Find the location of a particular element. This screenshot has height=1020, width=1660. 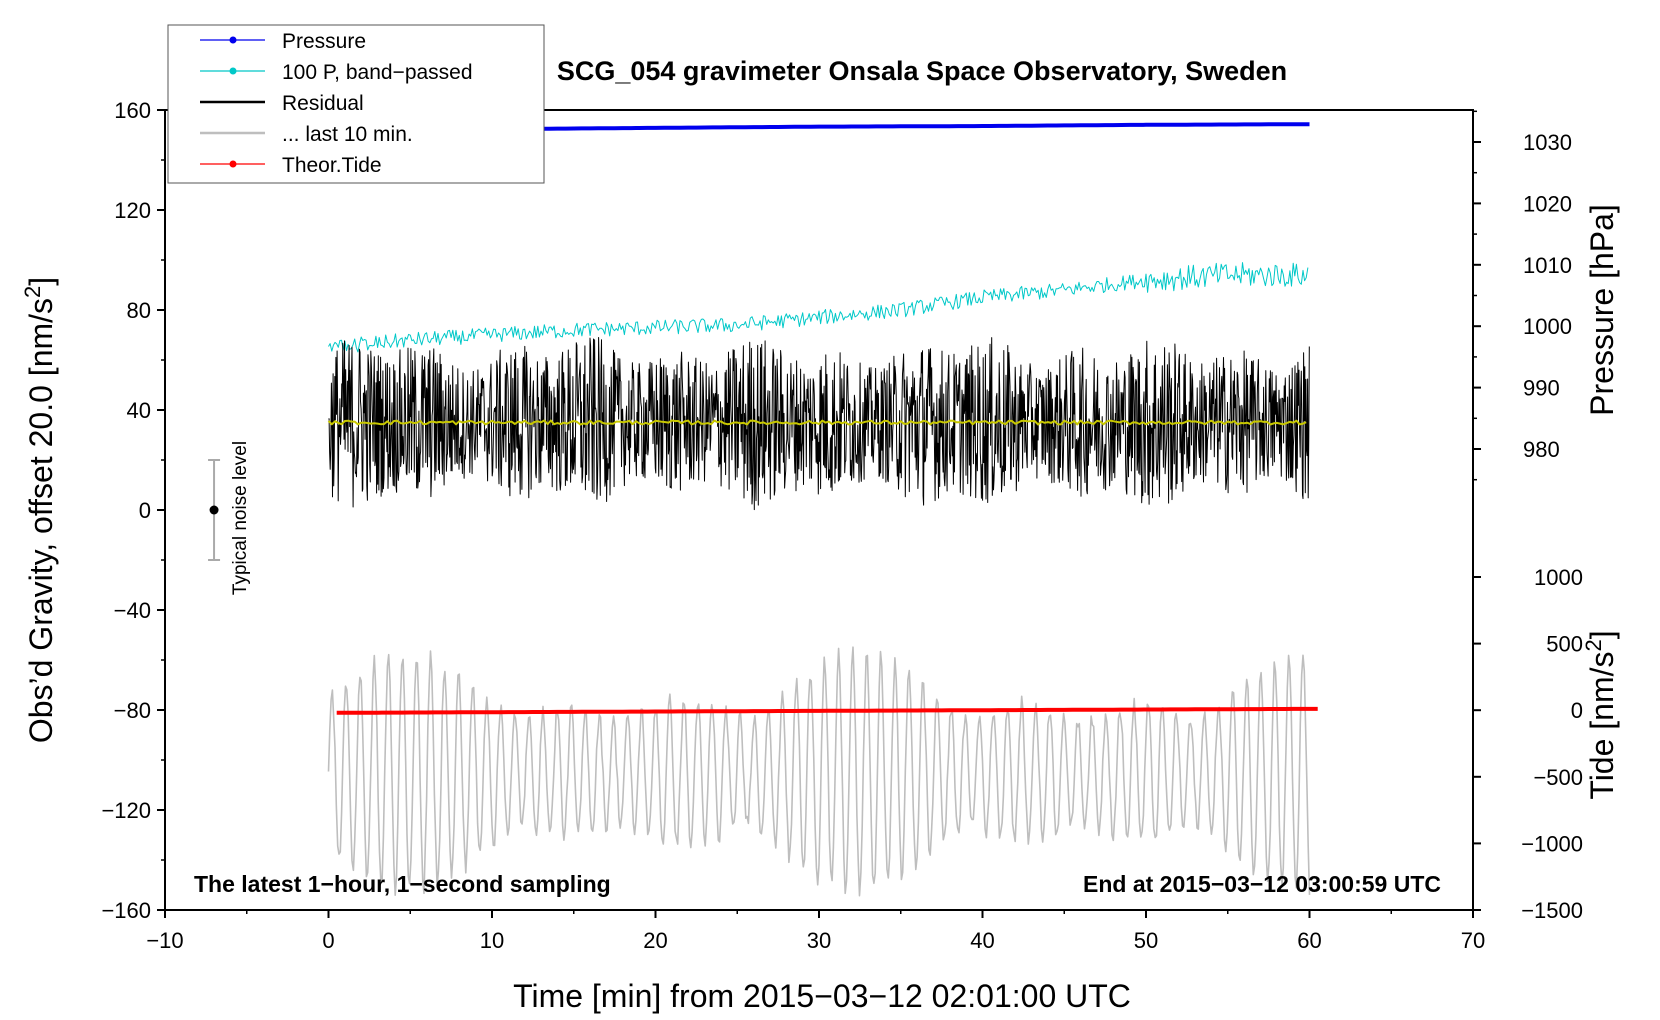

y-axis-label-tail: ] is located at coordinates (41, 281).